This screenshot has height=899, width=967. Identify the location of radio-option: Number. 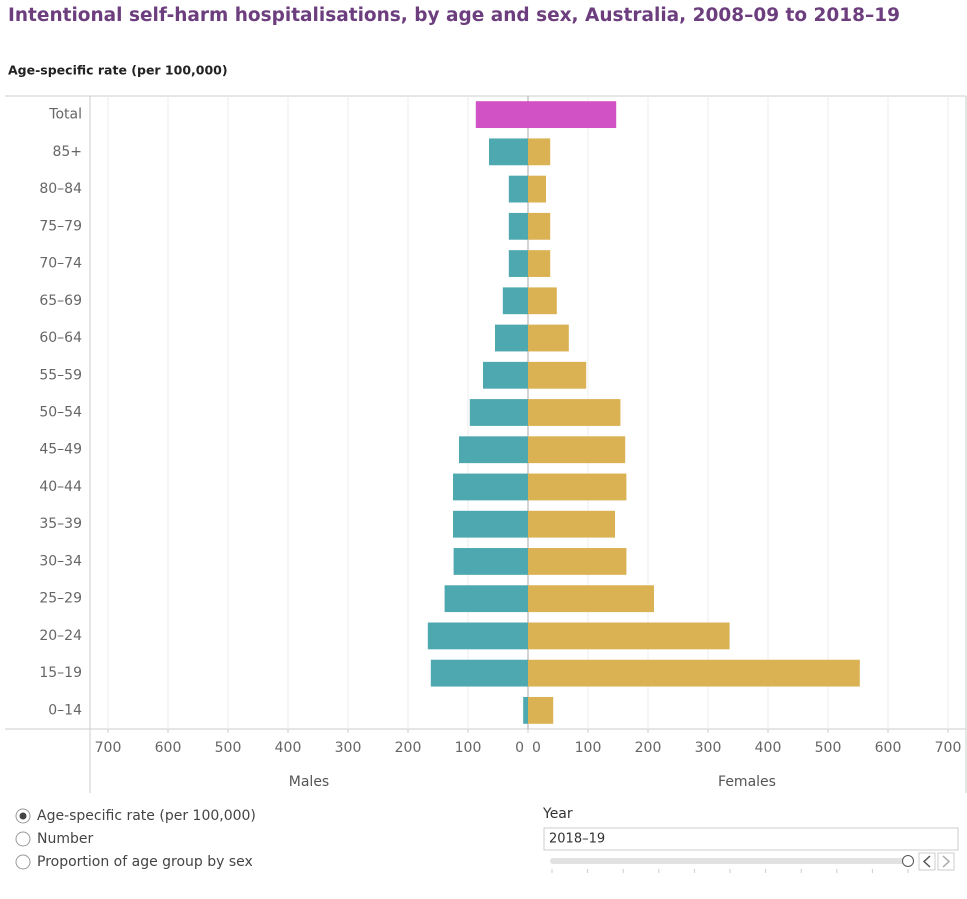
(54, 839).